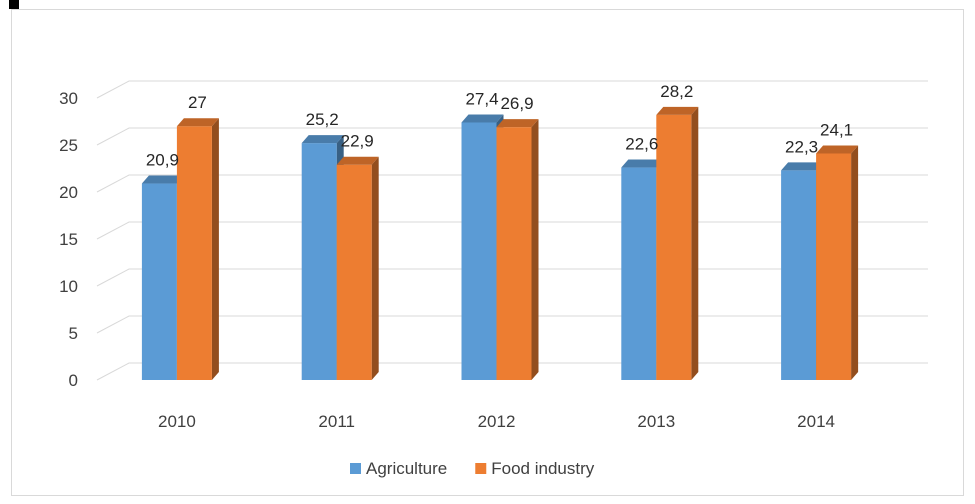 This screenshot has width=975, height=504. What do you see at coordinates (73, 333) in the screenshot?
I see `y-tick-label: 5` at bounding box center [73, 333].